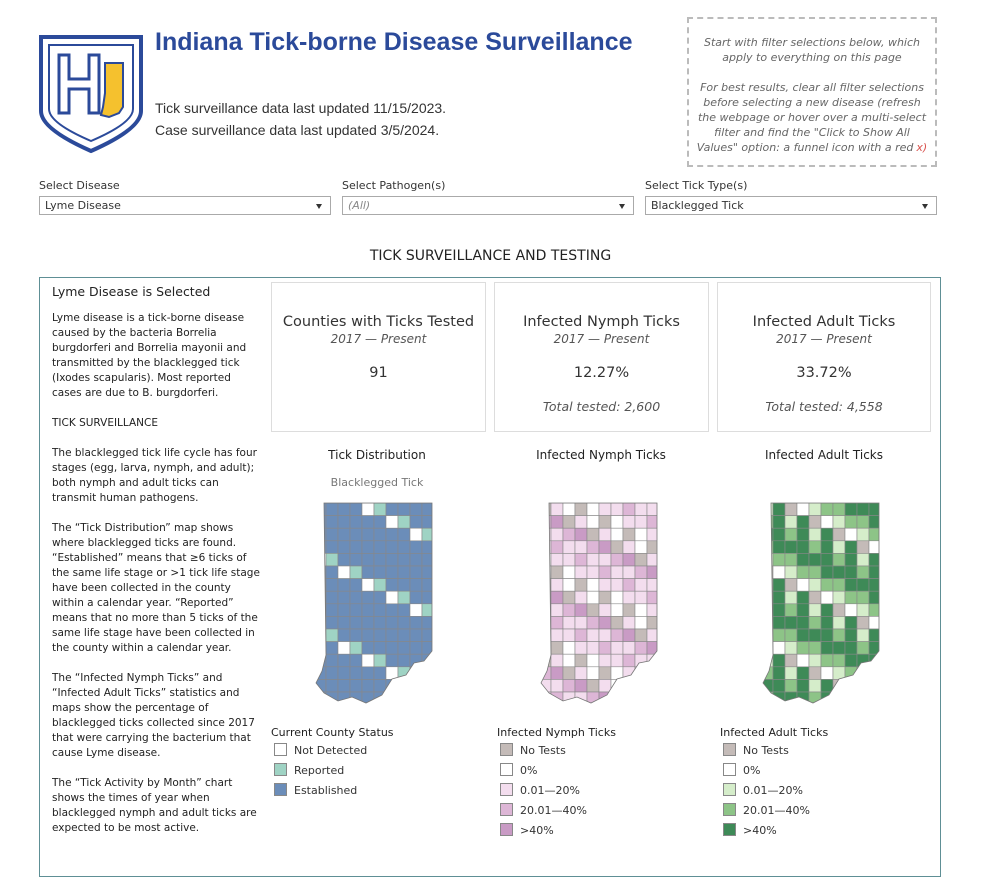  Describe the element at coordinates (91, 94) in the screenshot. I see `logo` at that location.